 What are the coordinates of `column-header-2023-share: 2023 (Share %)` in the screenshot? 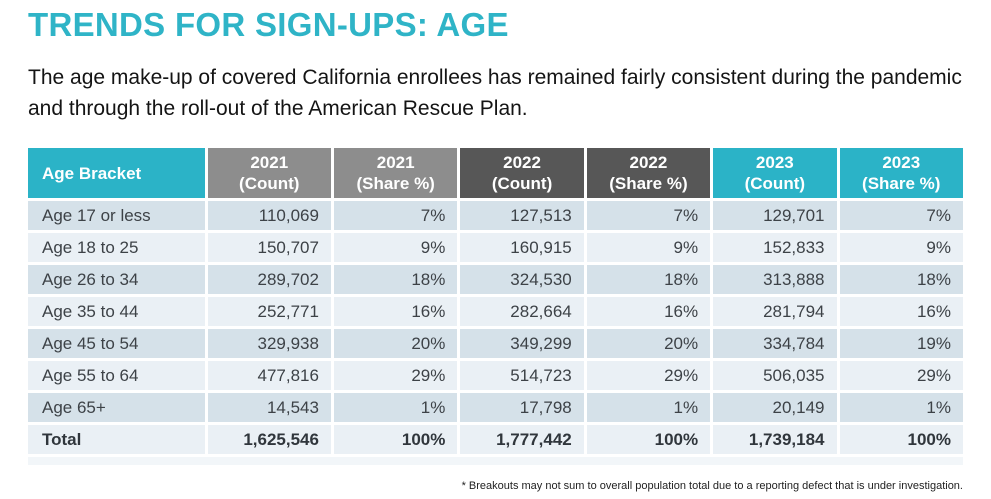 It's located at (901, 173).